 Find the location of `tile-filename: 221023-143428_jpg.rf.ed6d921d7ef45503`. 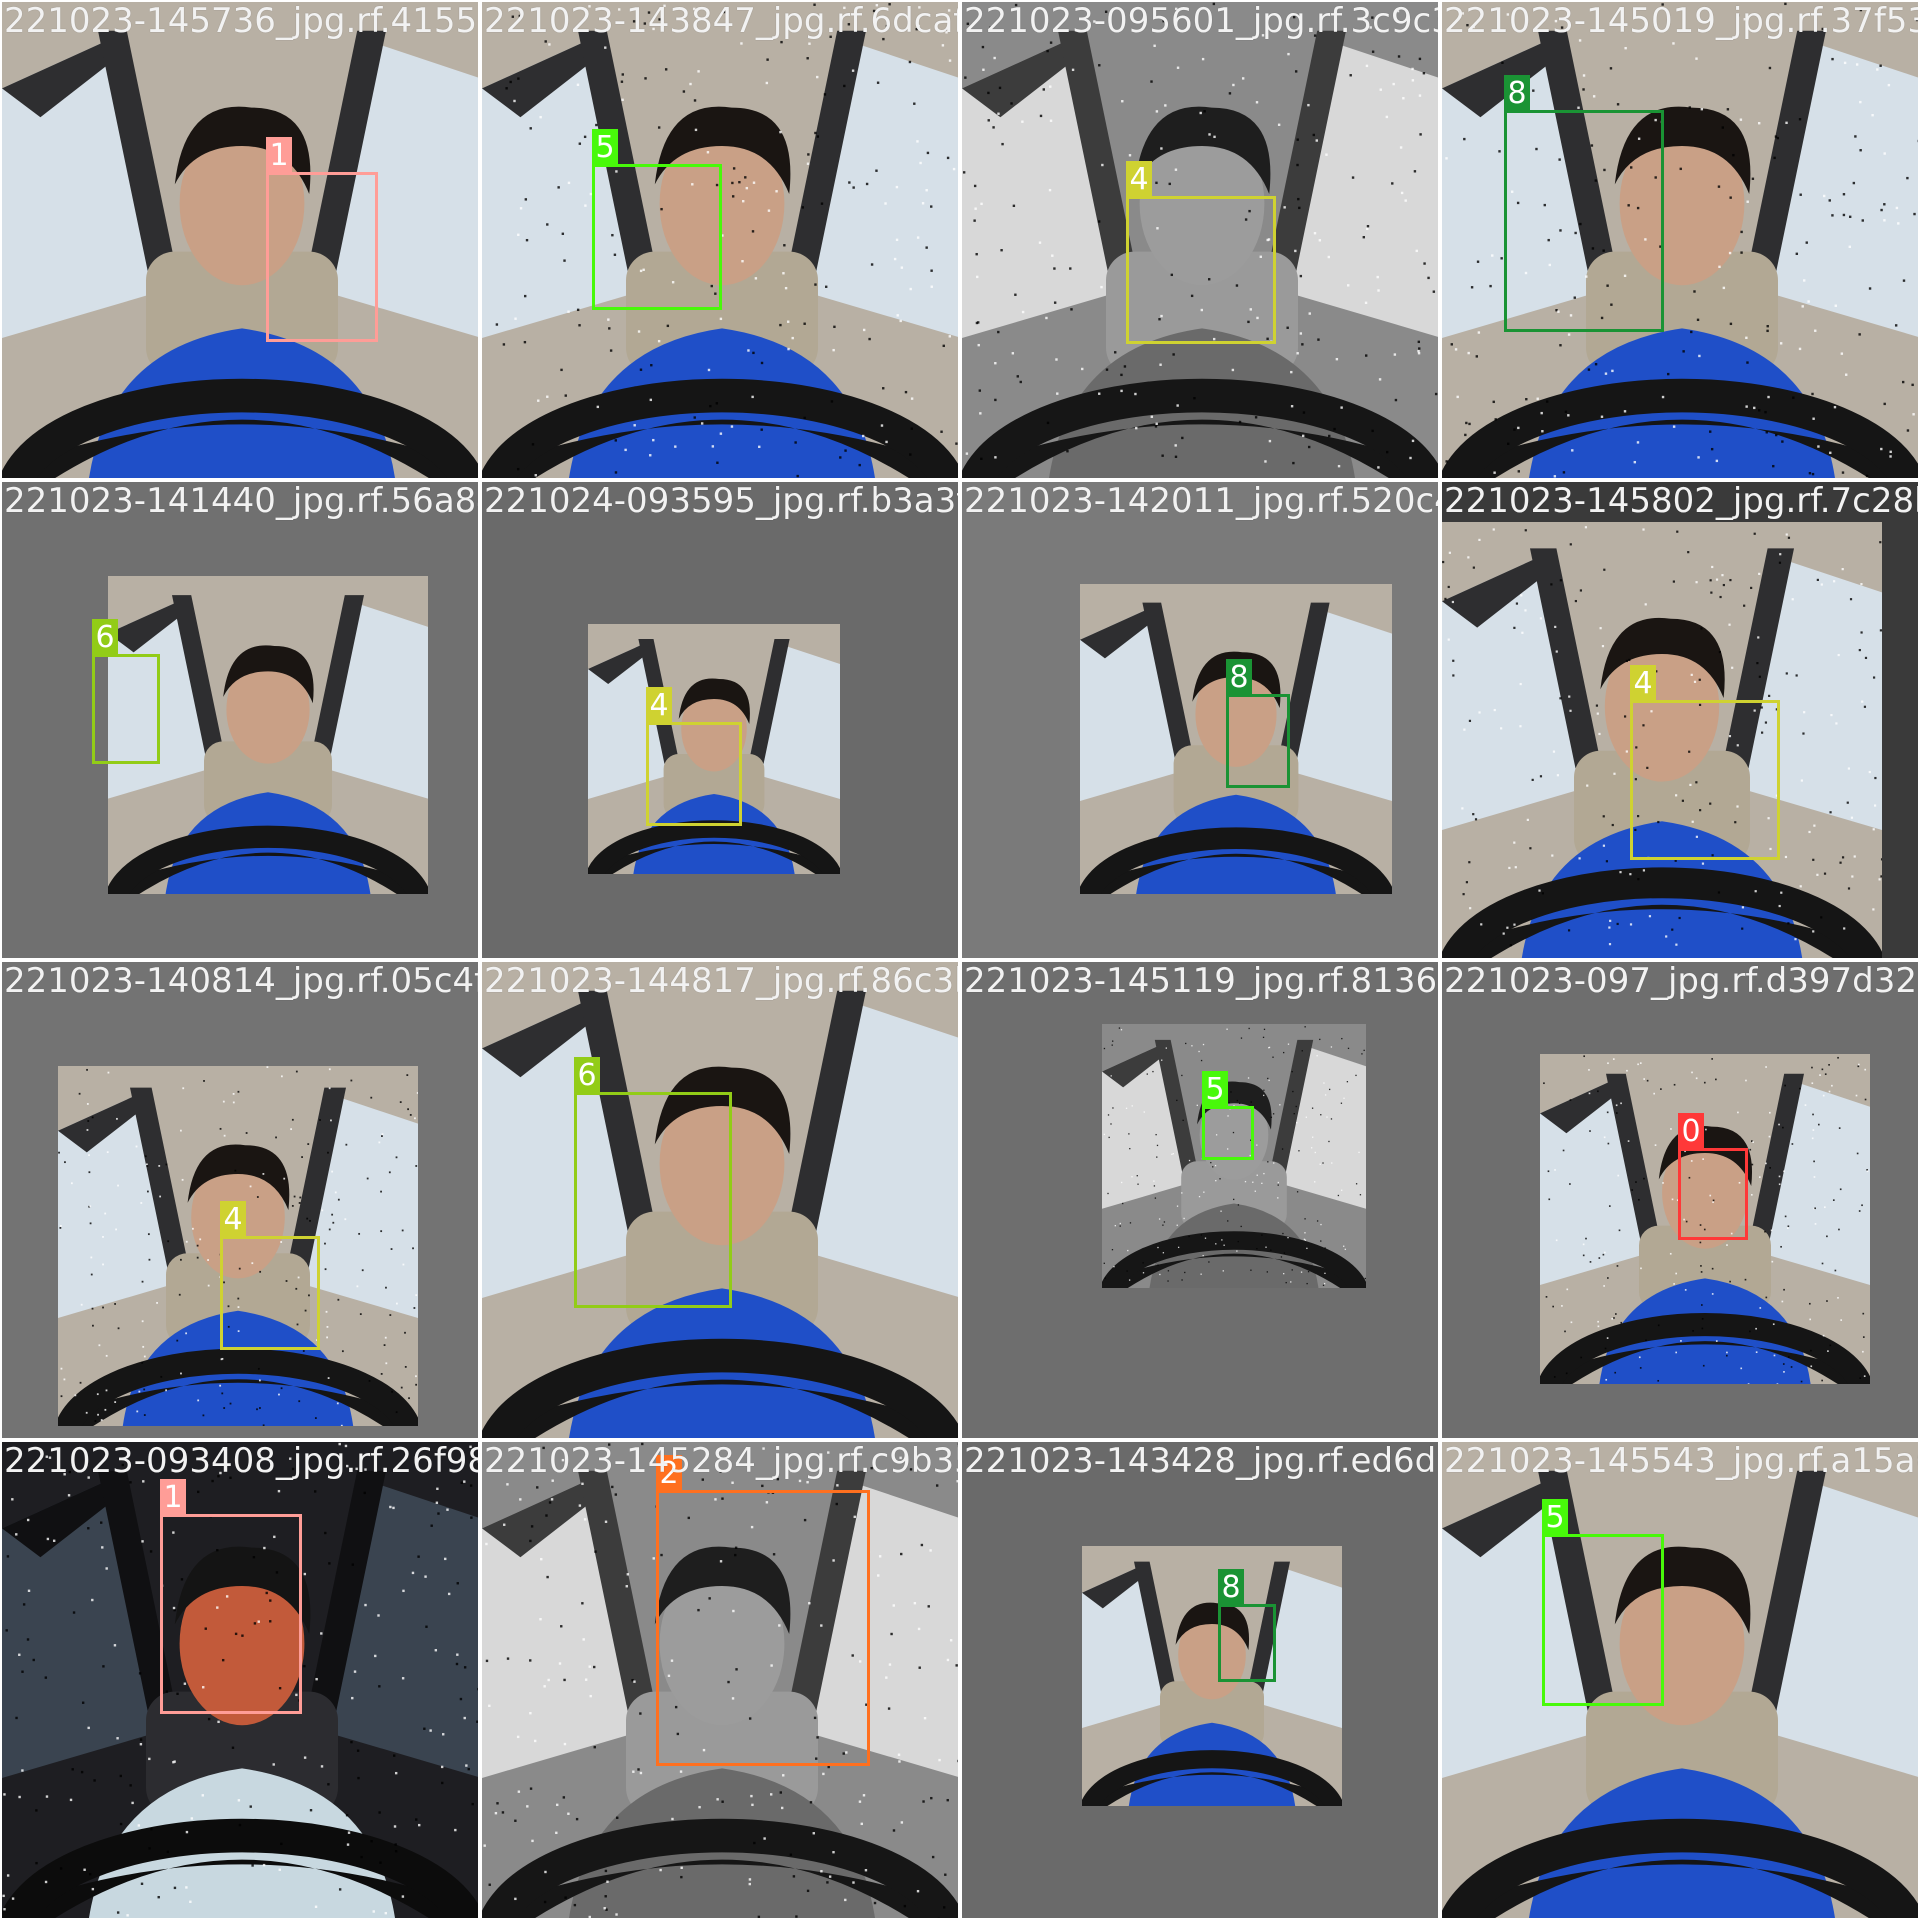

tile-filename: 221023-143428_jpg.rf.ed6d921d7ef45503 is located at coordinates (1201, 1461).